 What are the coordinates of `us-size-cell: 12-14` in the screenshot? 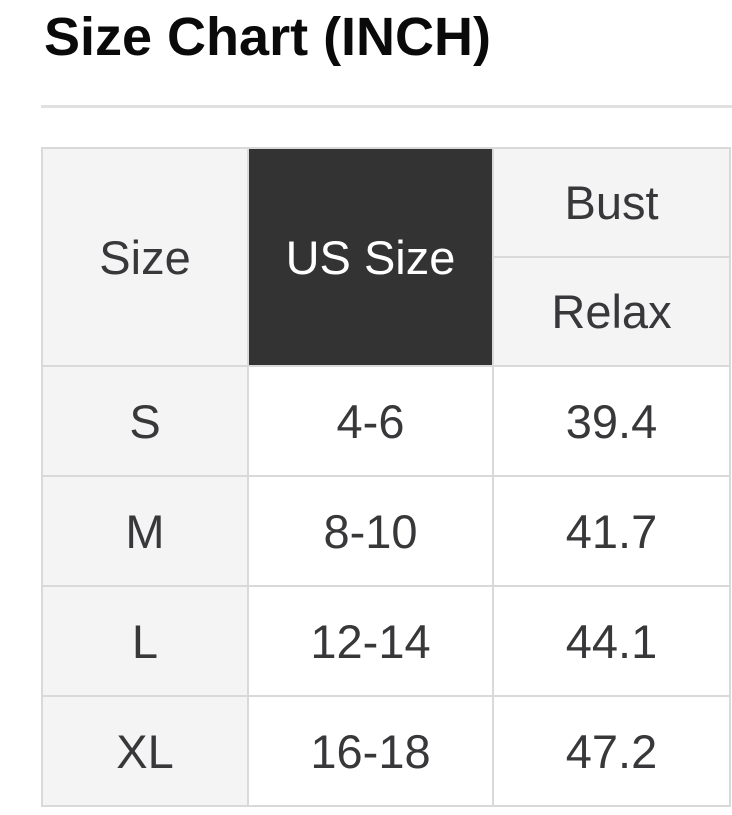 It's located at (370, 641).